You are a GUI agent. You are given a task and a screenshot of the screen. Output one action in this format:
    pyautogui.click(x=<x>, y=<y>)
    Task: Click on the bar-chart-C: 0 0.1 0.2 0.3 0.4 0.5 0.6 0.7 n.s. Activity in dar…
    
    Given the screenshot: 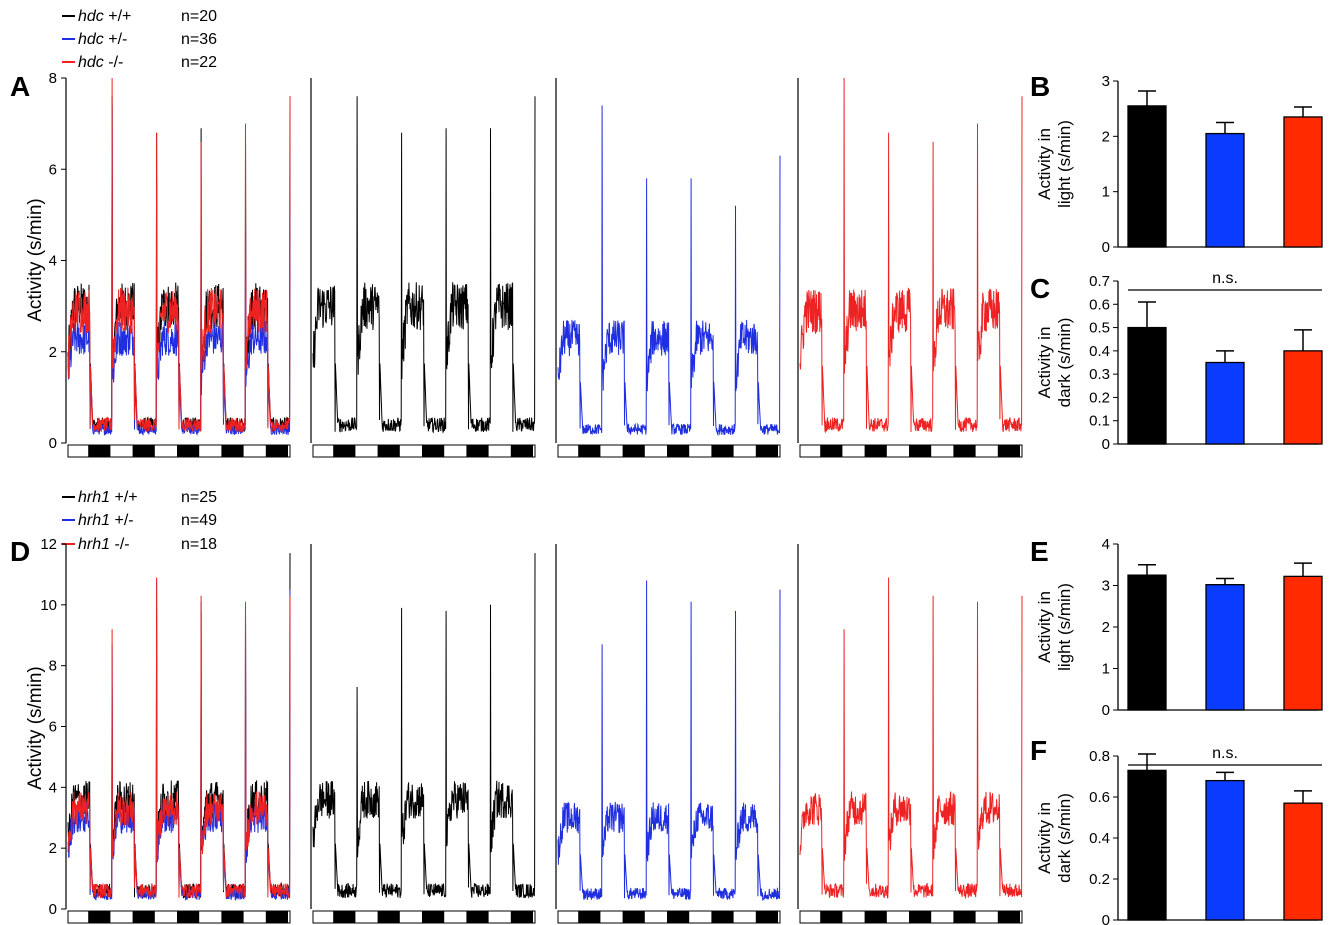 What is the action you would take?
    pyautogui.click(x=1179, y=361)
    